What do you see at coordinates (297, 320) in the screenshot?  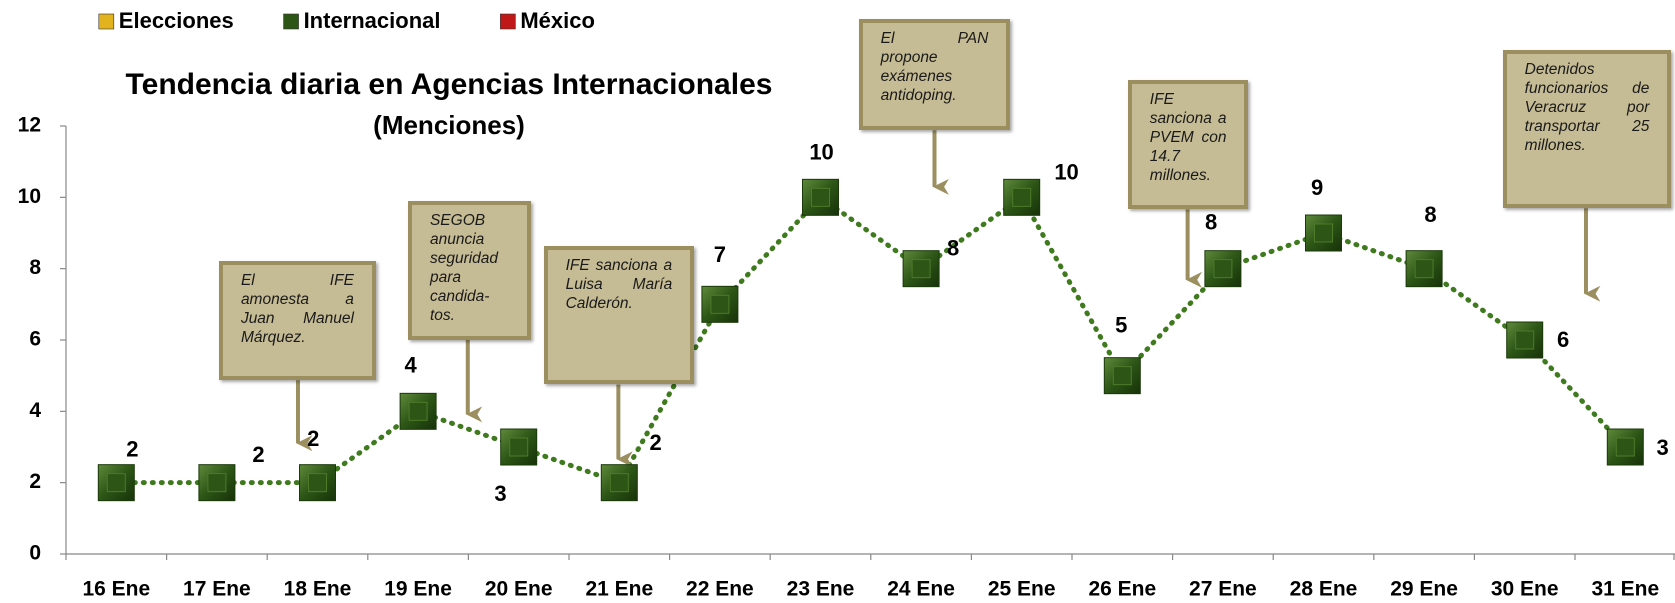 I see `annotation: El IFE amonesta a Juan Manuel Márquez.` at bounding box center [297, 320].